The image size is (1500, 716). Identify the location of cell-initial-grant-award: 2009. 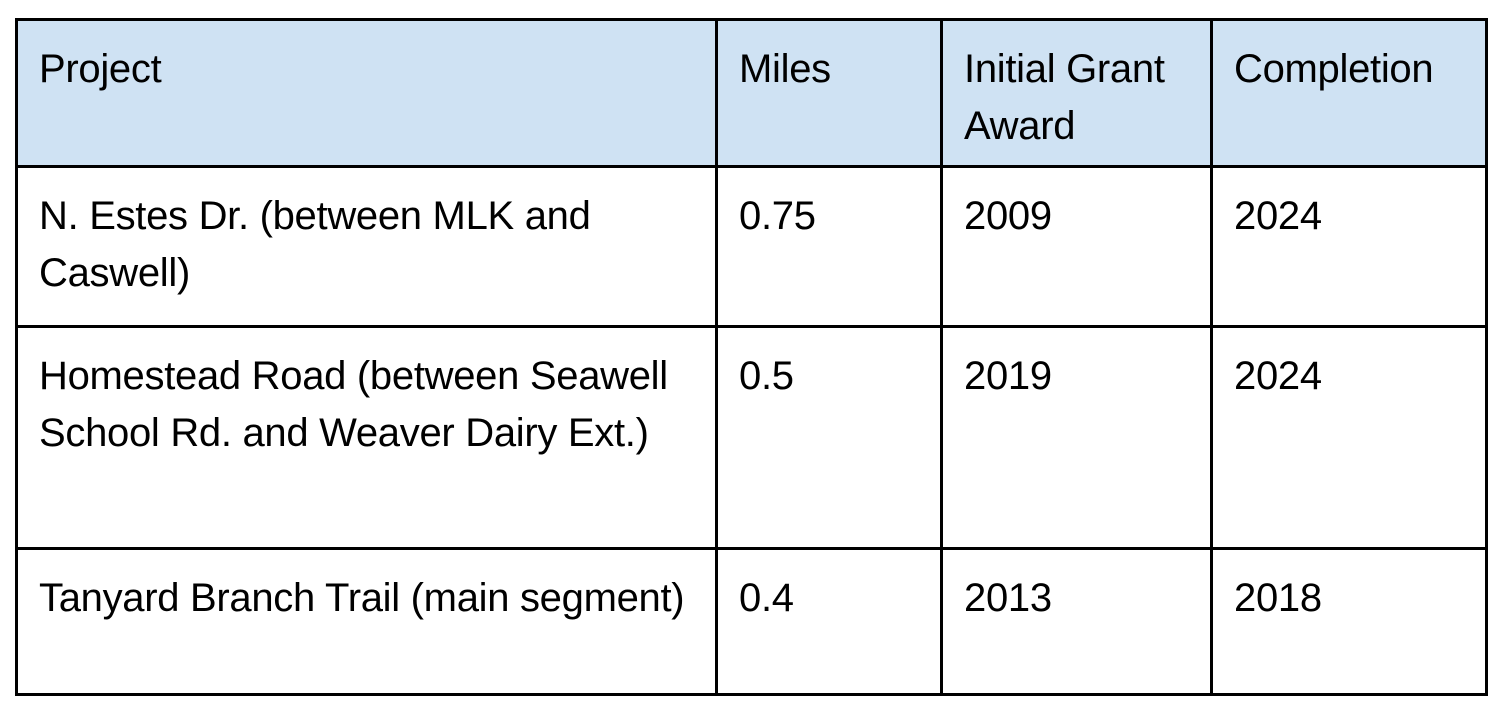
(1076, 246).